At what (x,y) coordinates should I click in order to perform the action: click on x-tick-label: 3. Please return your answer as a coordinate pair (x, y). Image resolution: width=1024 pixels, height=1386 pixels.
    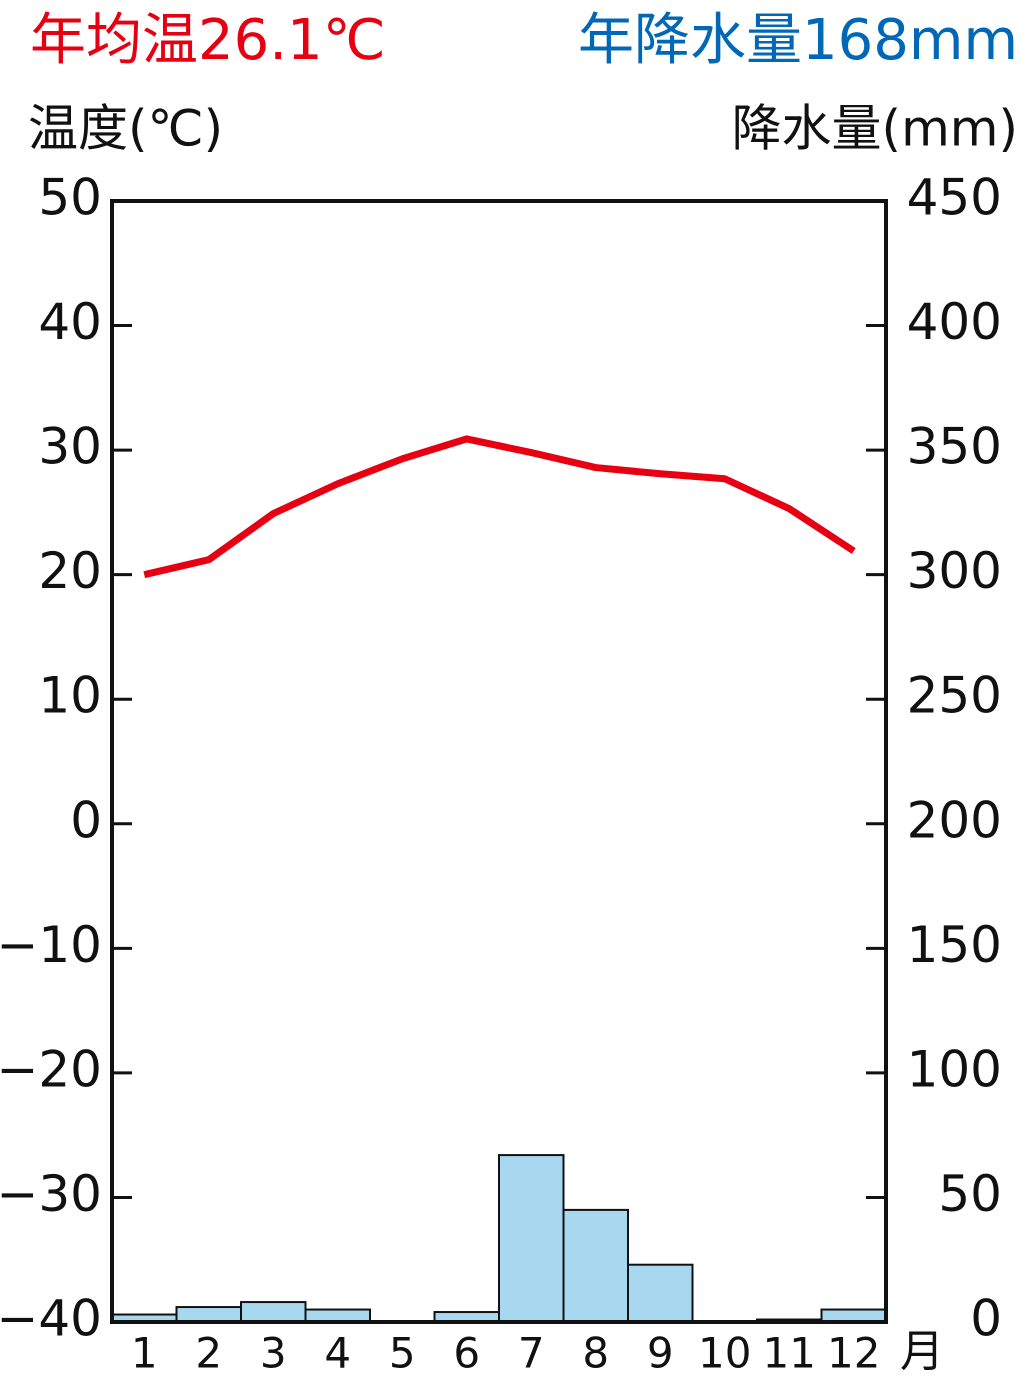
    Looking at the image, I should click on (273, 1353).